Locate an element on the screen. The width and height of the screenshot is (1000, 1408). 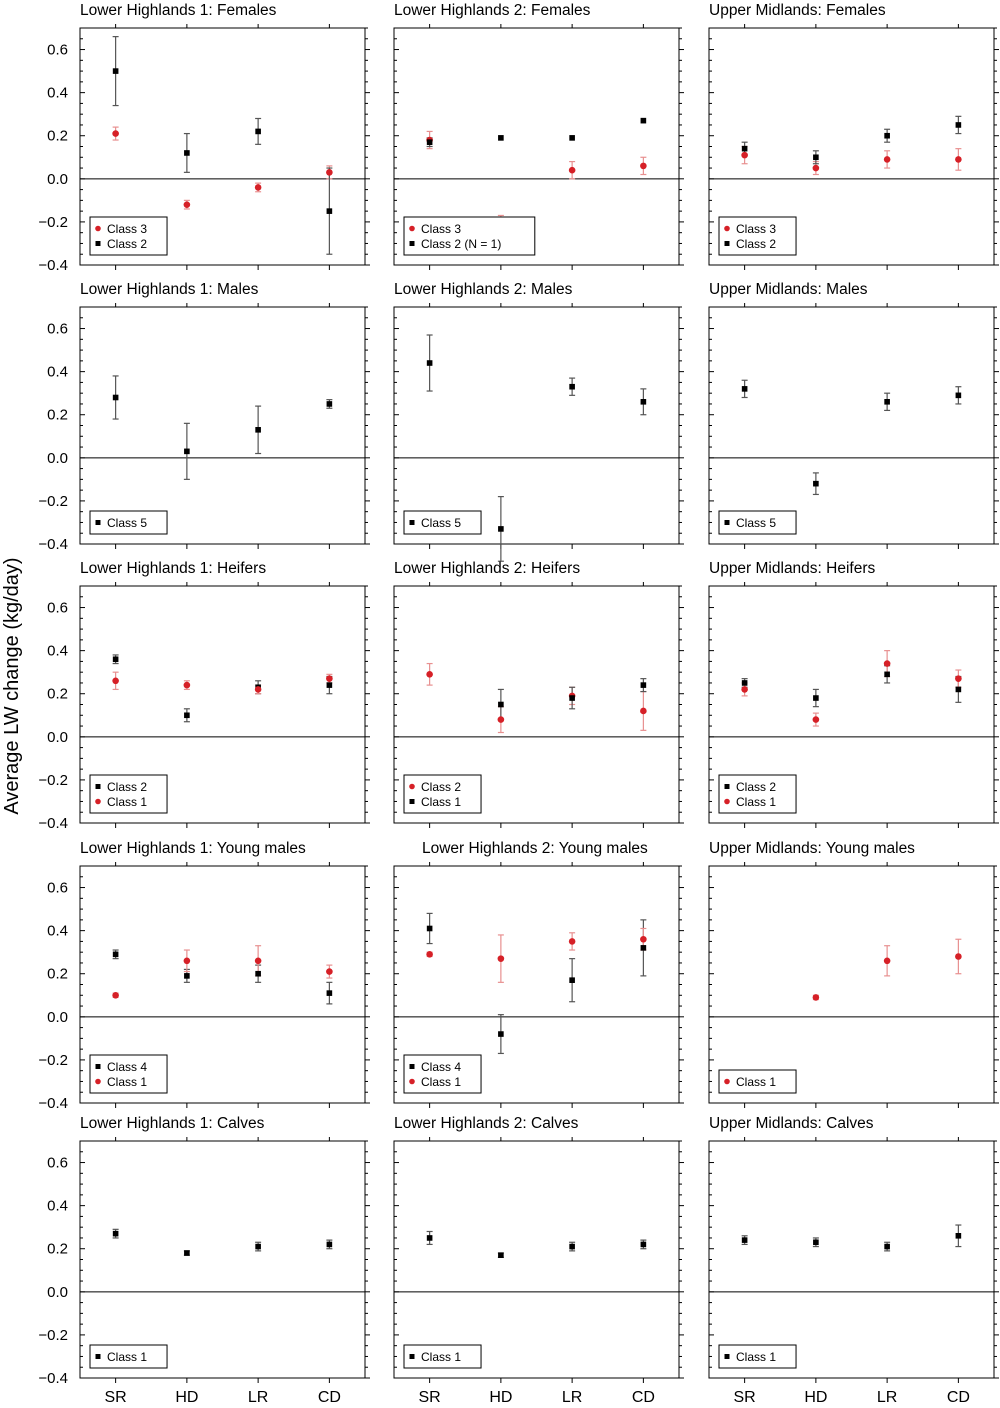
panel-title: Upper Midlands: Heifers is located at coordinates (792, 568).